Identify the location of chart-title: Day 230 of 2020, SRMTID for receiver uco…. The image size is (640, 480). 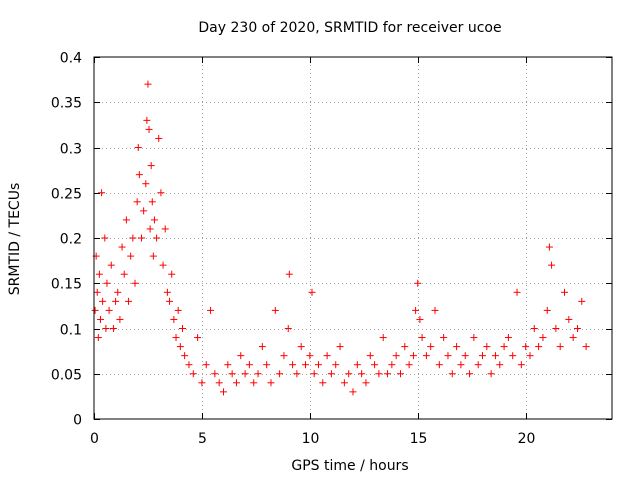
(349, 28).